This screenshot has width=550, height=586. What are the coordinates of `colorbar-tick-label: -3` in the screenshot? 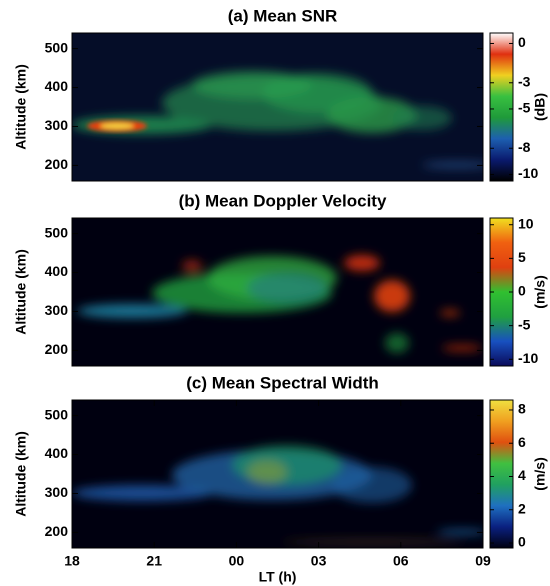 It's located at (524, 81).